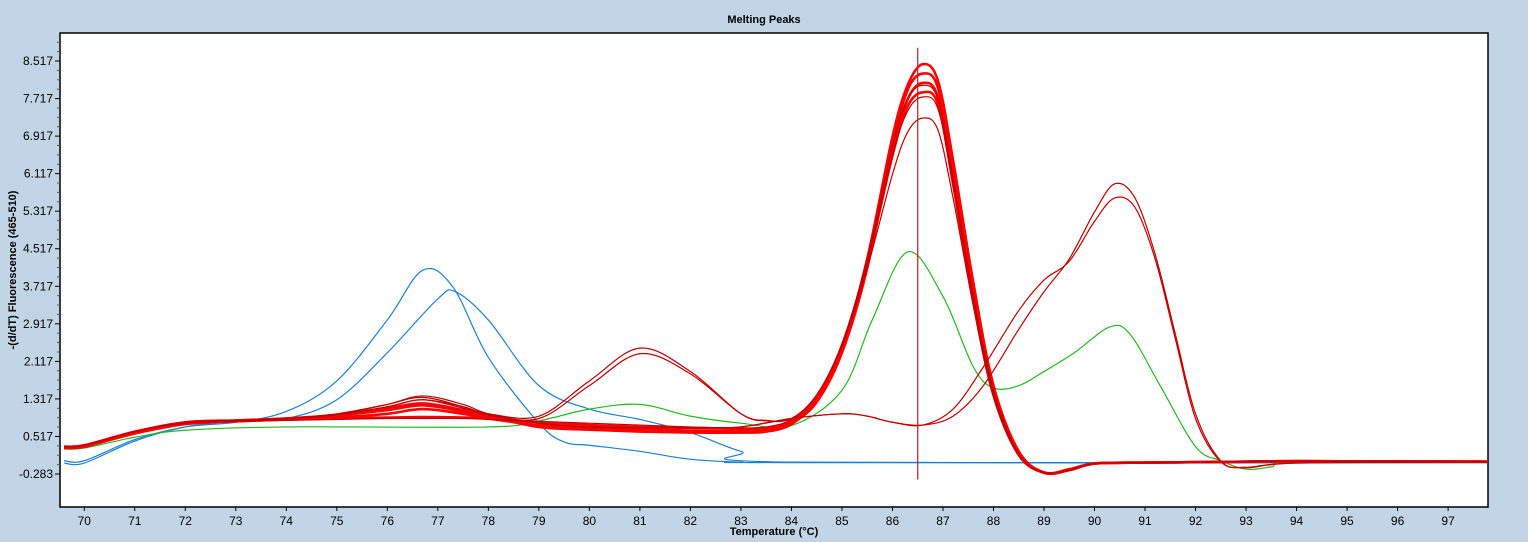  What do you see at coordinates (539, 521) in the screenshot?
I see `x-tick-label: 79` at bounding box center [539, 521].